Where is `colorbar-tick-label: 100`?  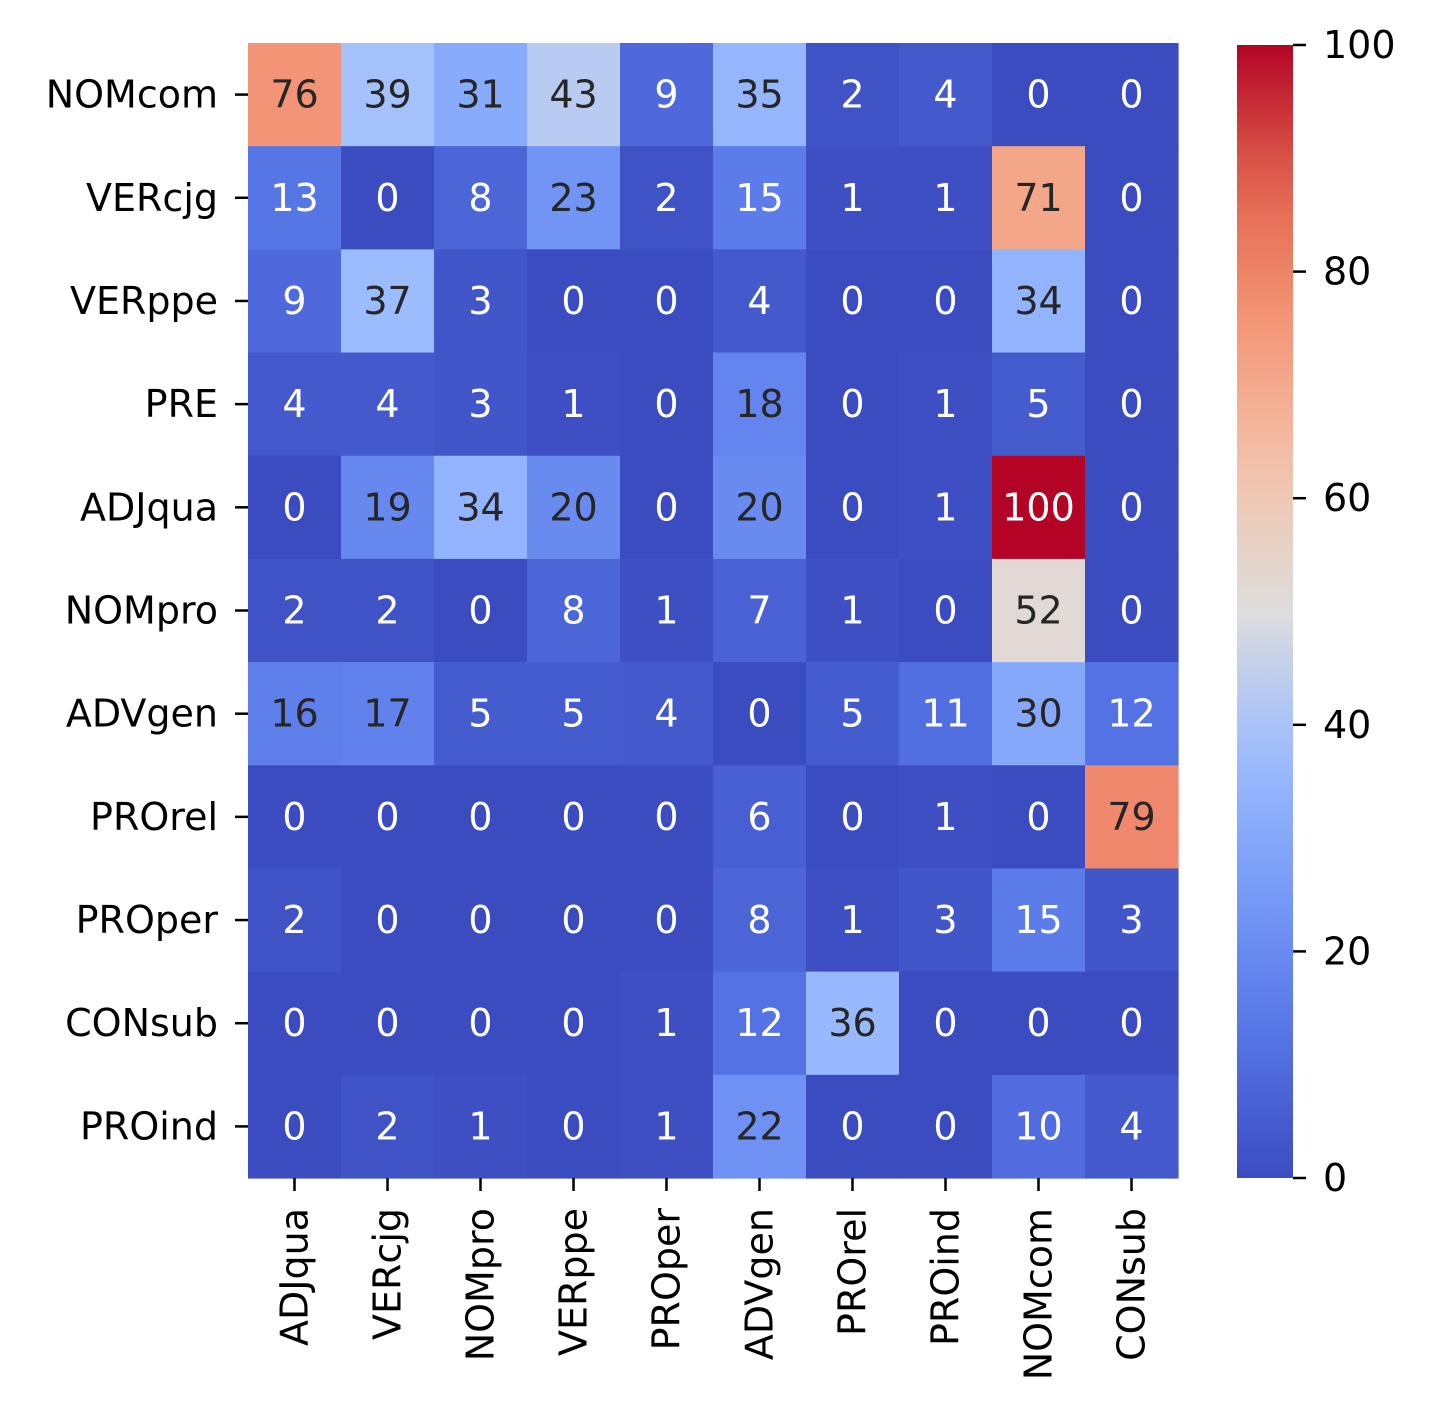
colorbar-tick-label: 100 is located at coordinates (1359, 45).